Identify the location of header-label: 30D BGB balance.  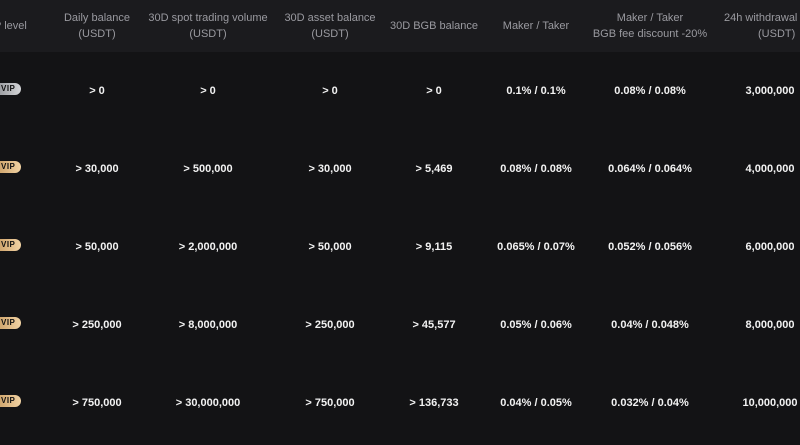
(434, 26).